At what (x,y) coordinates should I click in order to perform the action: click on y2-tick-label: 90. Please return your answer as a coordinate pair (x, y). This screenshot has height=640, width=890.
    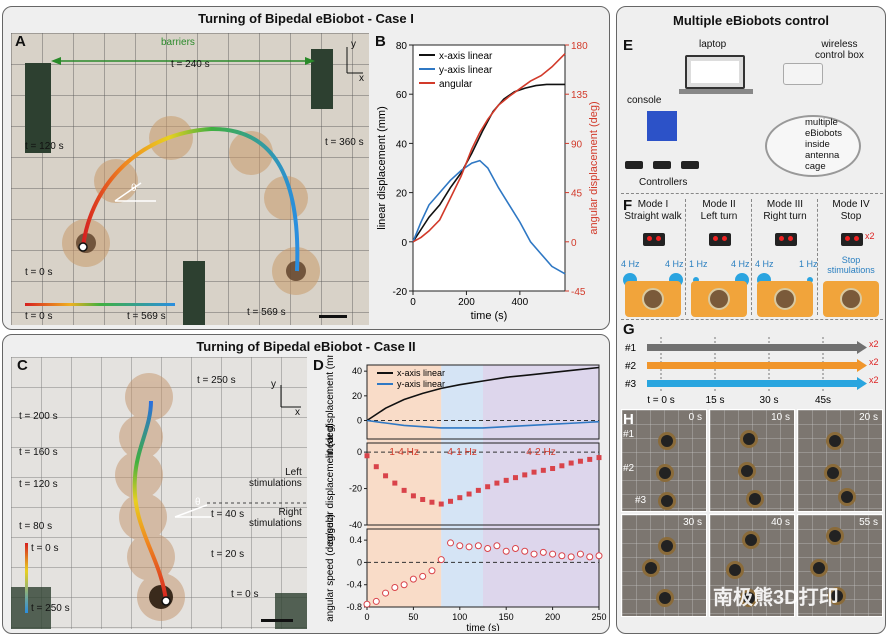
    Looking at the image, I should click on (577, 144).